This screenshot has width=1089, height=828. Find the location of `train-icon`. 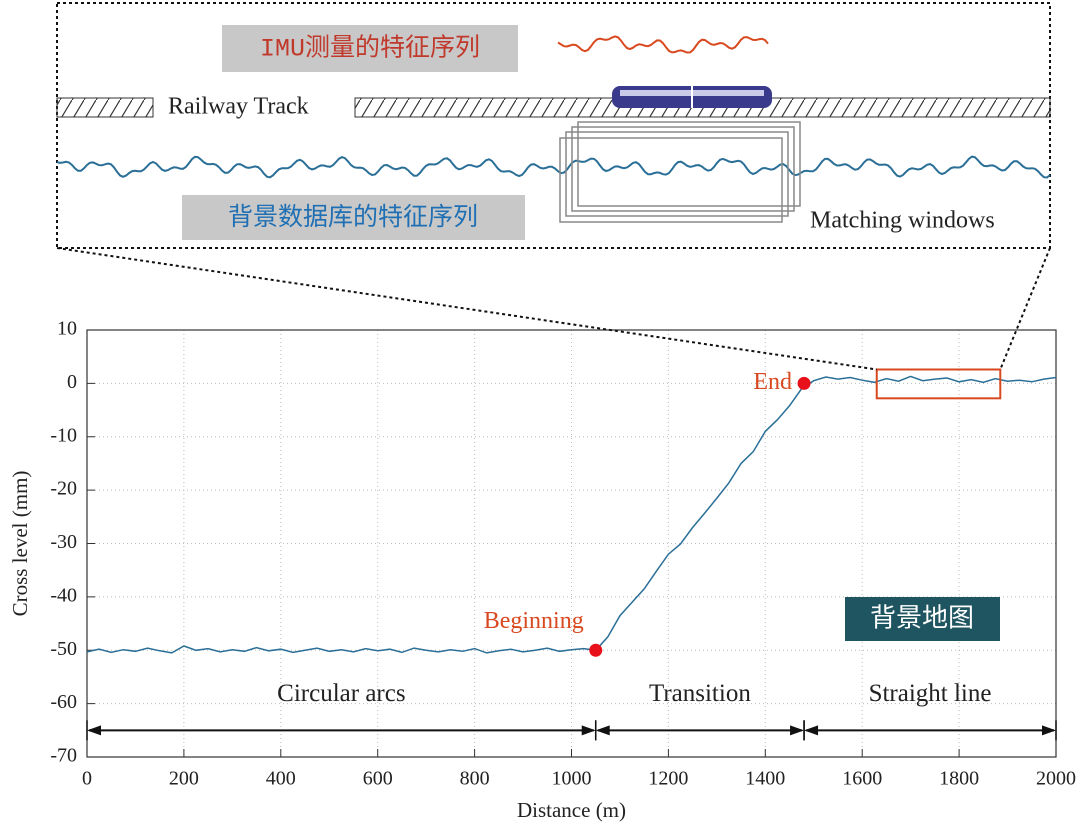

train-icon is located at coordinates (692, 97).